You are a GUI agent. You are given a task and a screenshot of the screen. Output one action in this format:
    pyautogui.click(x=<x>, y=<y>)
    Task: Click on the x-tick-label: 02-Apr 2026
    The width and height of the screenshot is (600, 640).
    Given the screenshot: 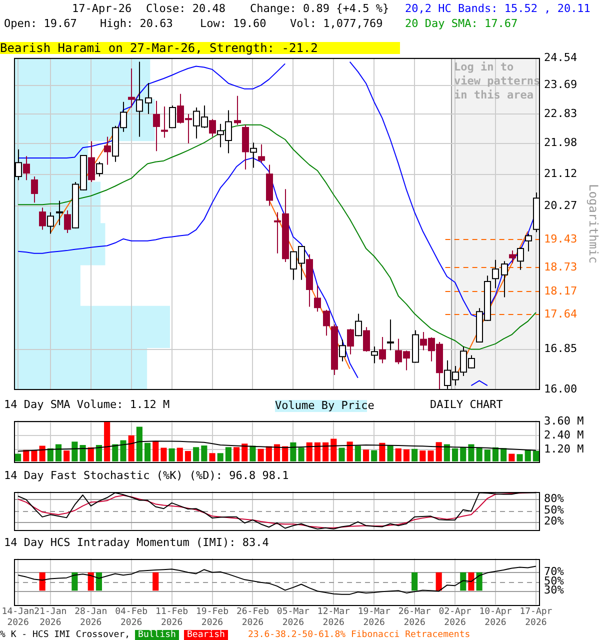 What is the action you would take?
    pyautogui.click(x=455, y=617)
    